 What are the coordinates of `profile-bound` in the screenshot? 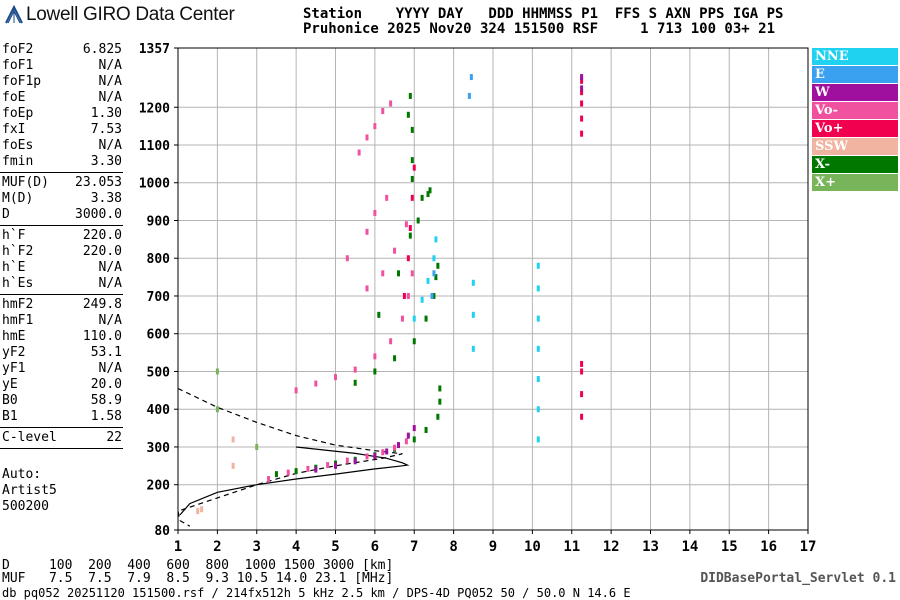 It's located at (290, 457).